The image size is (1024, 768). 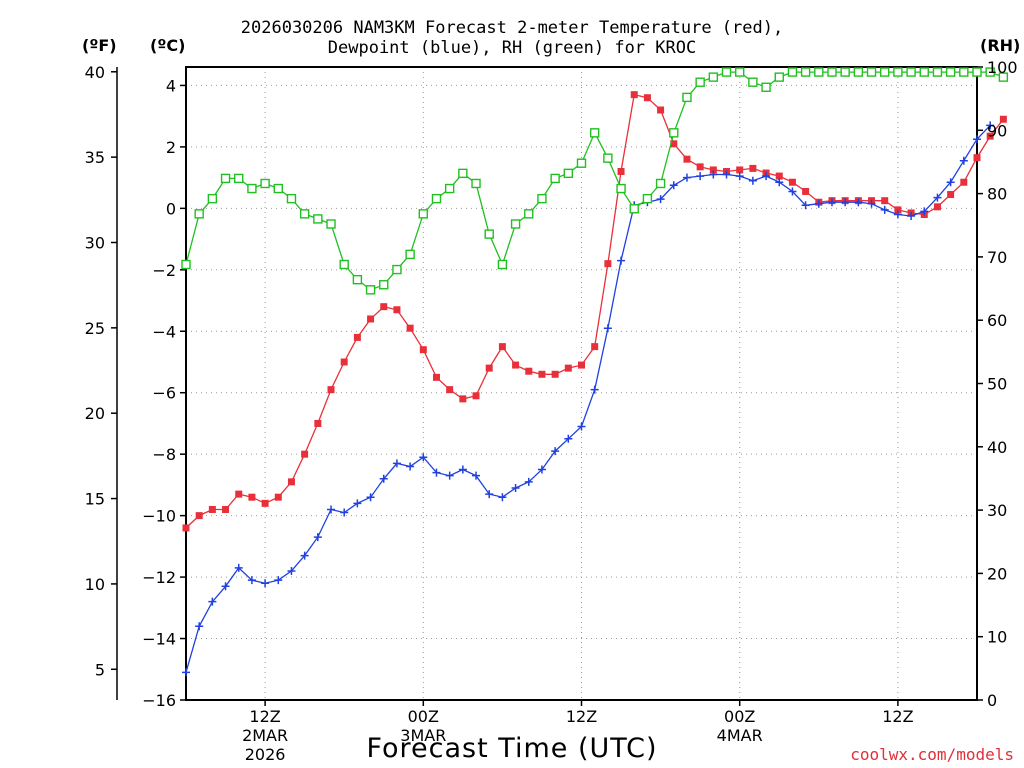 What do you see at coordinates (997, 573) in the screenshot?
I see `rh-tick-label: 20` at bounding box center [997, 573].